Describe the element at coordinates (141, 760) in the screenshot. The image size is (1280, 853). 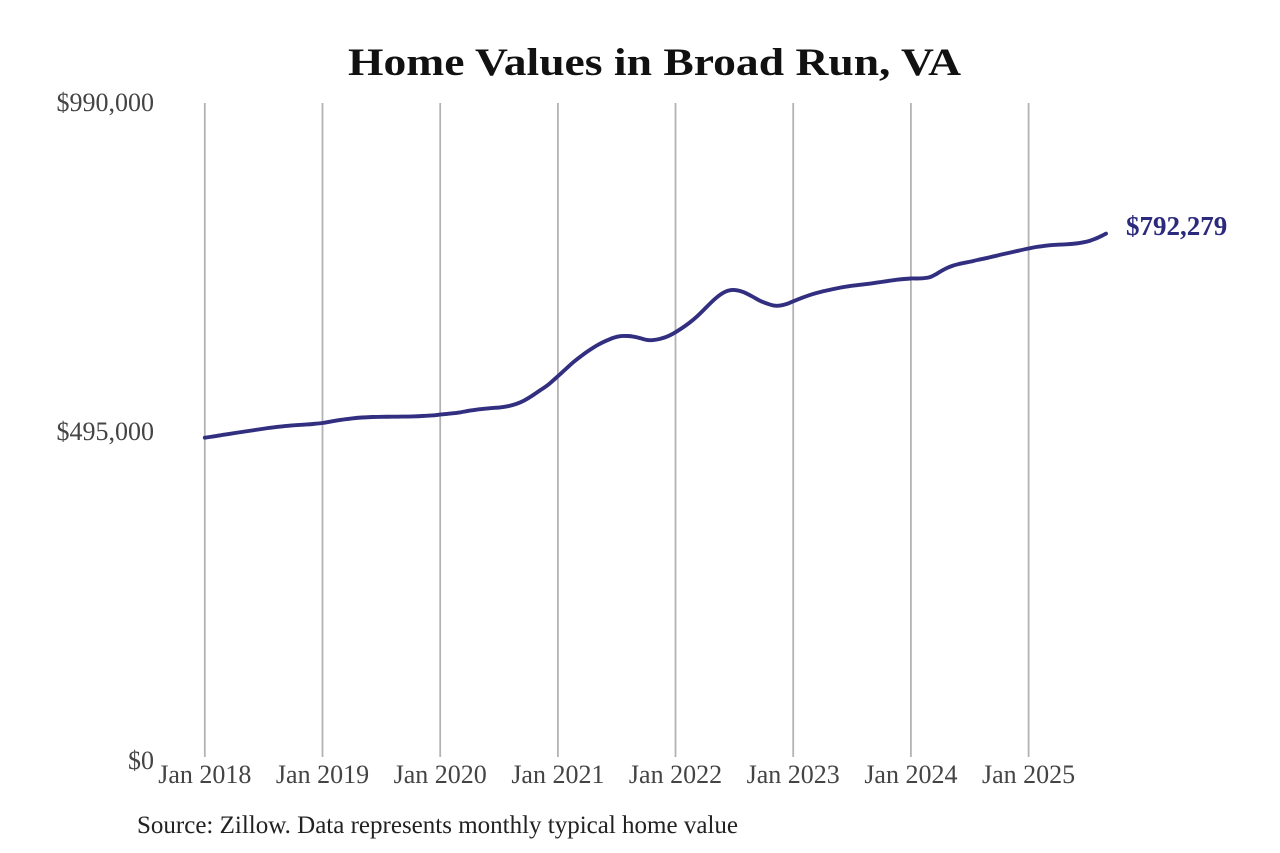
I see `svg-text: $0` at that location.